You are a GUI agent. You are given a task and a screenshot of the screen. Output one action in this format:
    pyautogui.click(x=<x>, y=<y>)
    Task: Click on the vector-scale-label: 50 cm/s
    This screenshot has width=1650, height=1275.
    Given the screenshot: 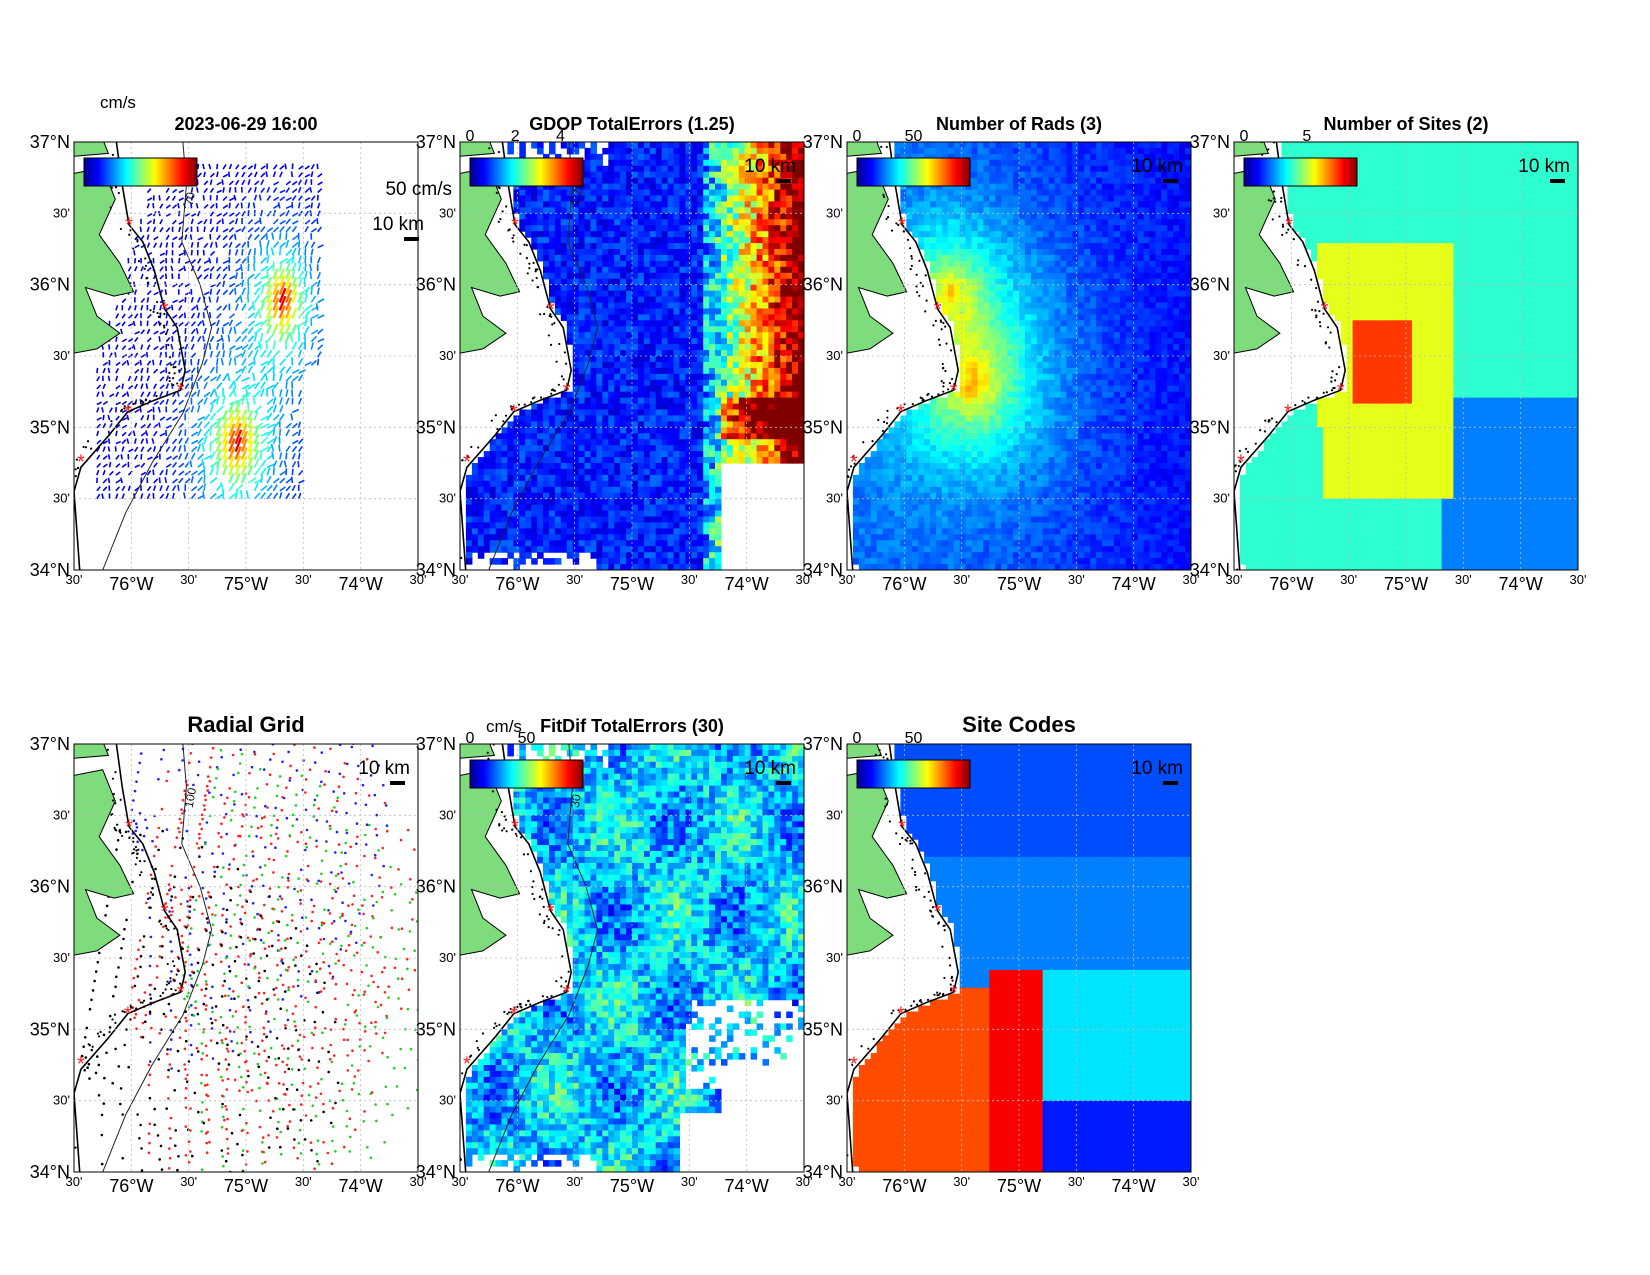 What is the action you would take?
    pyautogui.click(x=418, y=189)
    